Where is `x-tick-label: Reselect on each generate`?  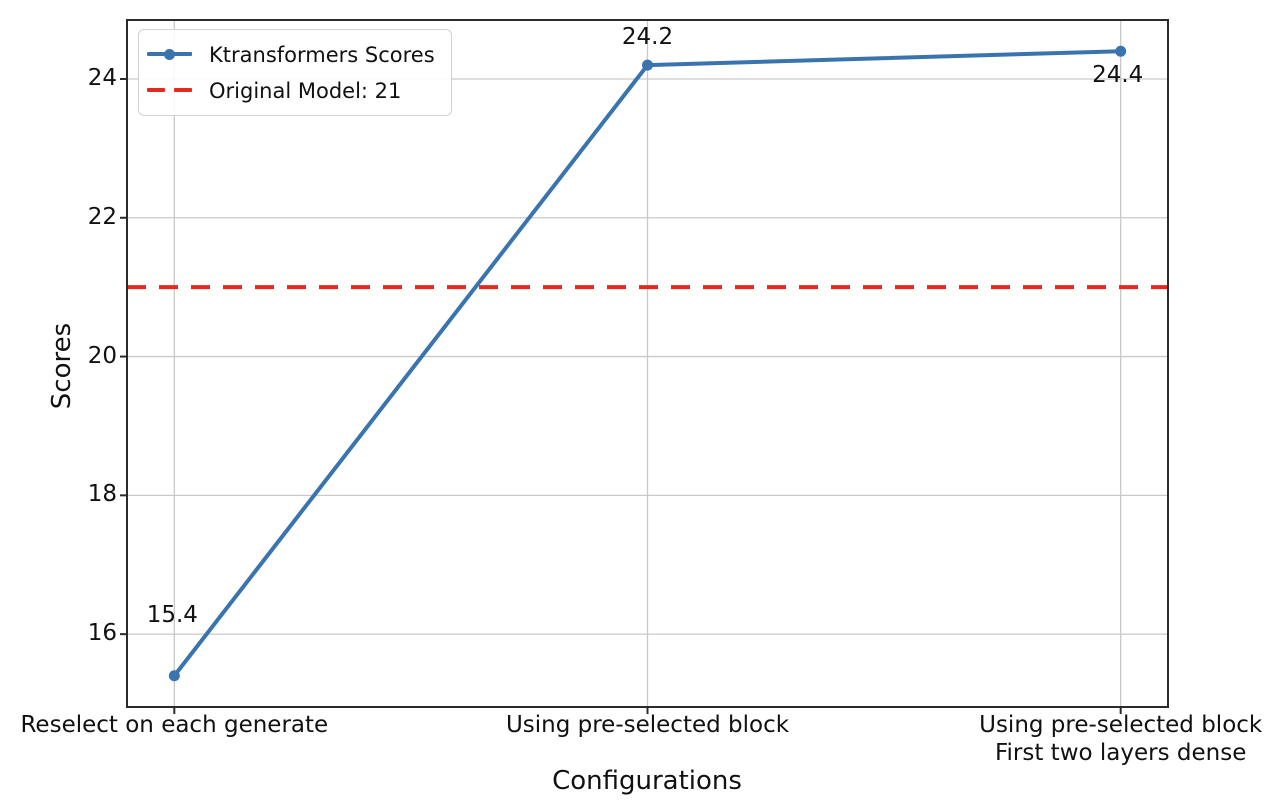
x-tick-label: Reselect on each generate is located at coordinates (174, 725).